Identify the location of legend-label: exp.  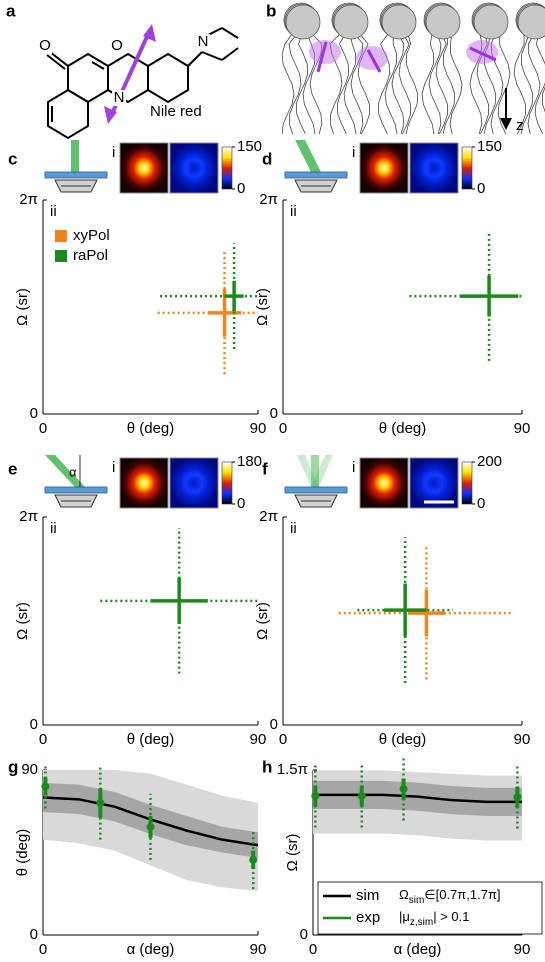
(368, 917).